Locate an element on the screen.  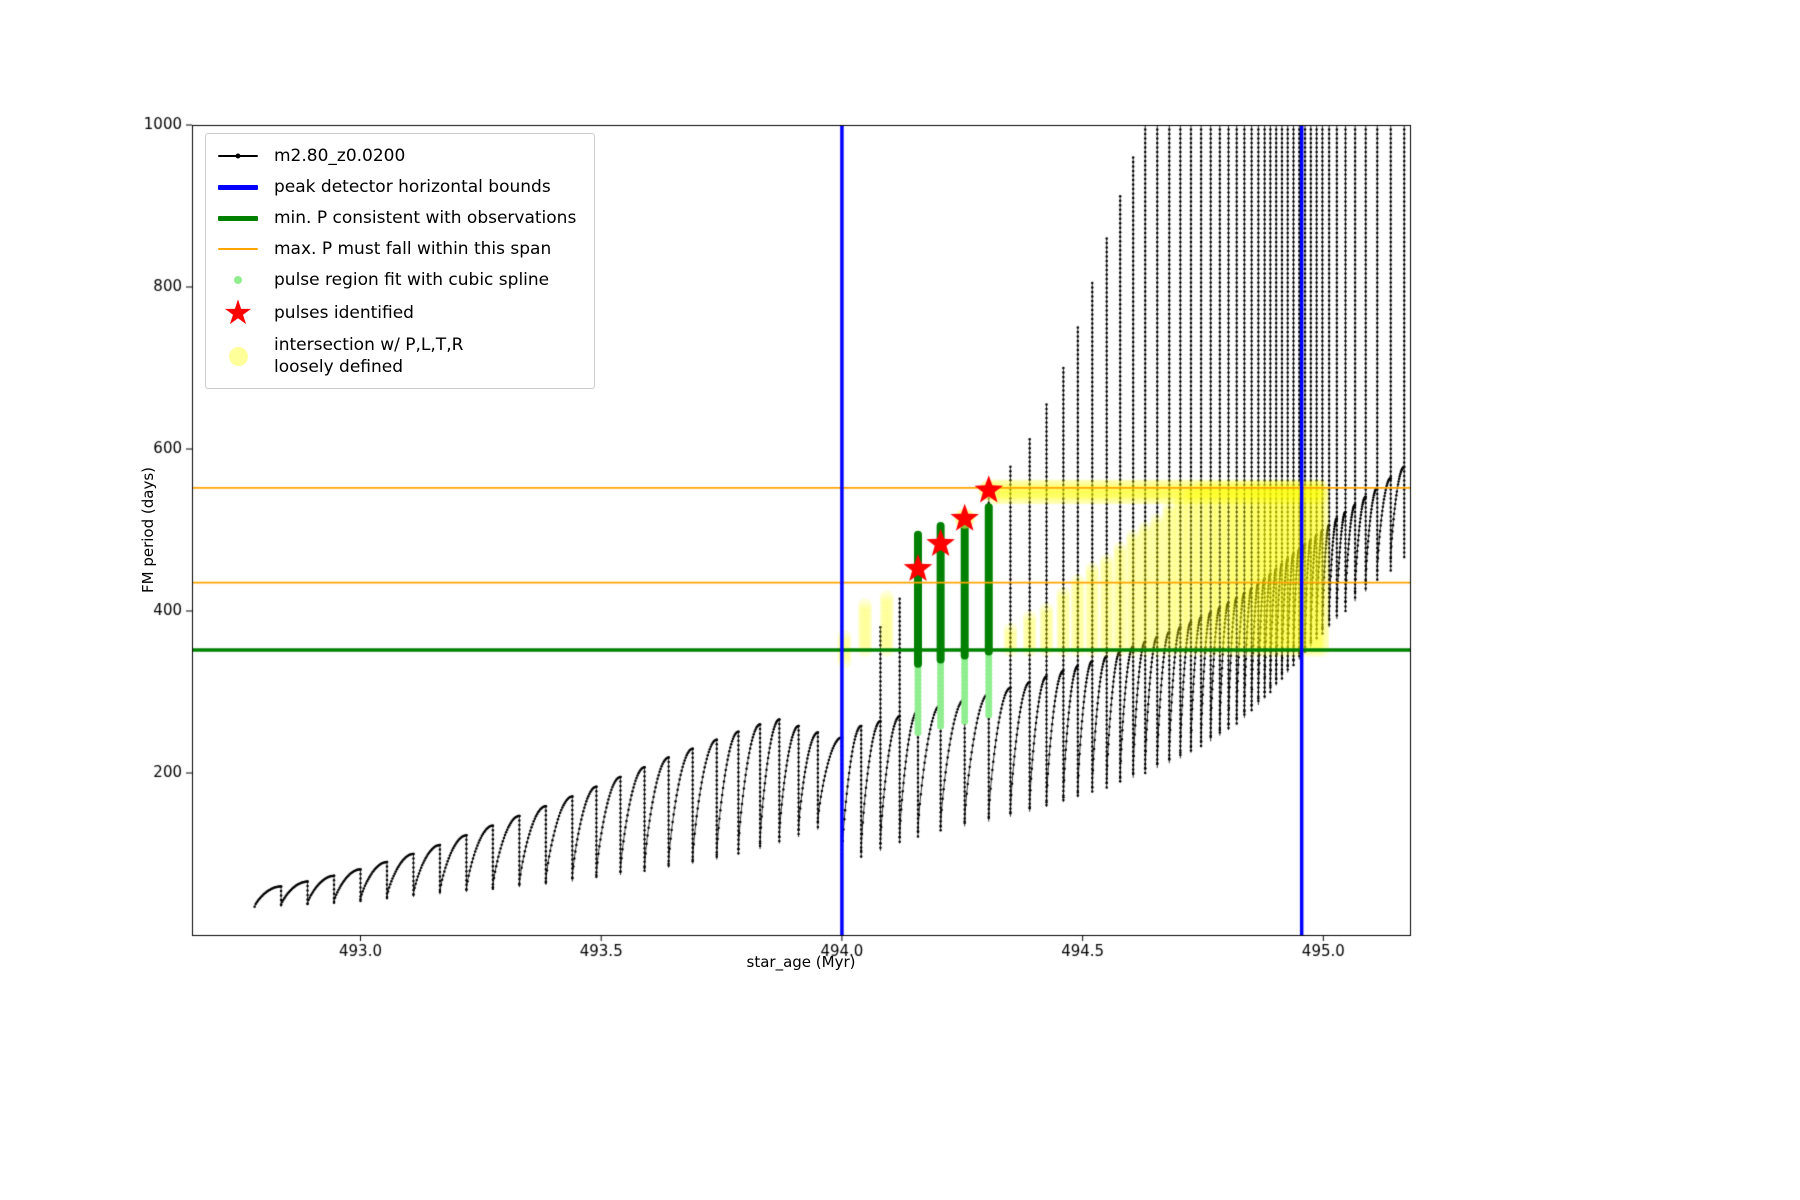
legend-item-0: m2.80_z0.0200 is located at coordinates (396, 156).